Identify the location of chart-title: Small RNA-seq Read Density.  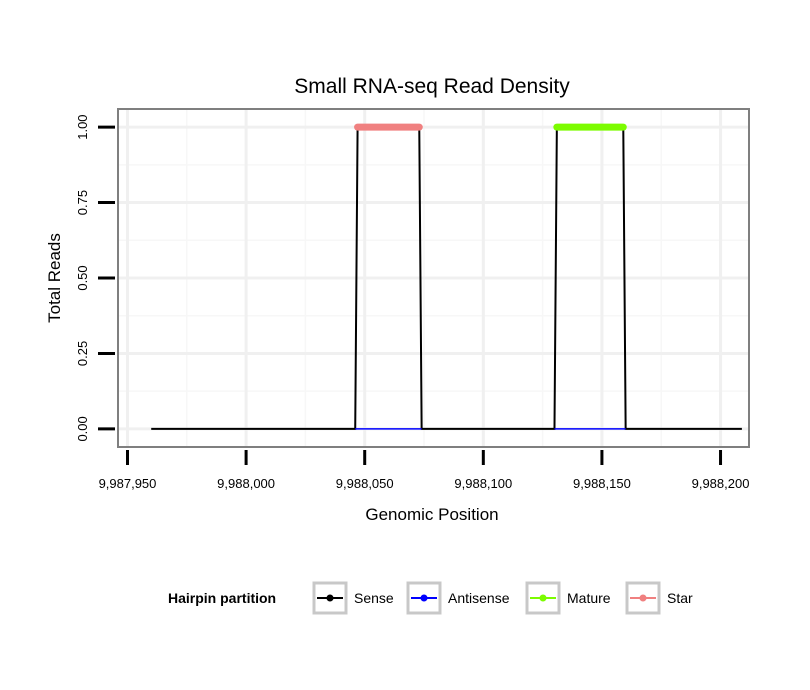
(432, 86).